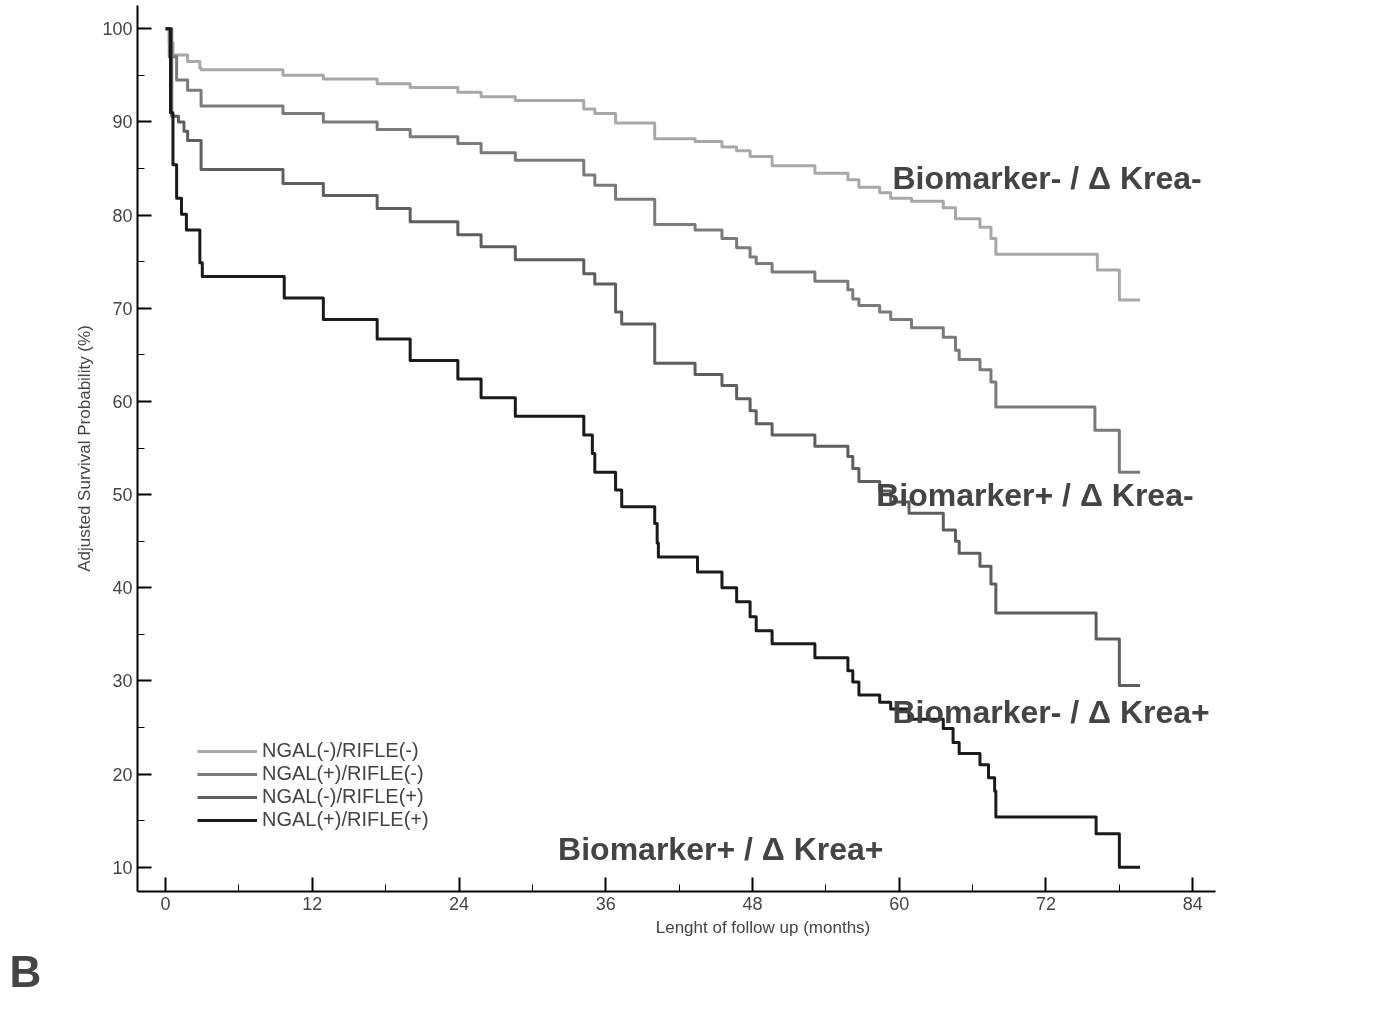 The height and width of the screenshot is (1014, 1394). Describe the element at coordinates (122, 308) in the screenshot. I see `y-tick-label: 70` at that location.